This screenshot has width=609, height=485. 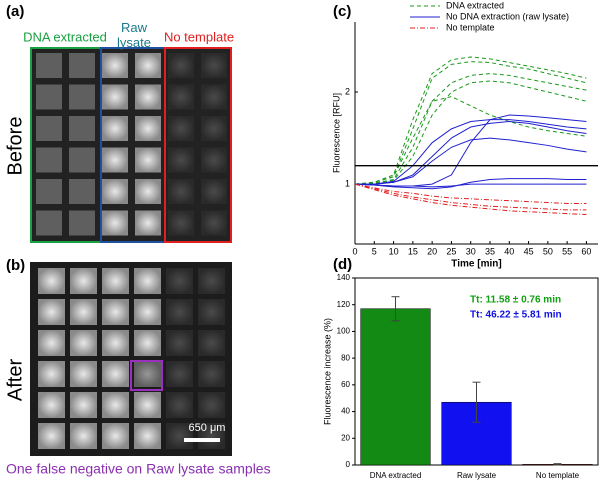 What do you see at coordinates (15, 11) in the screenshot?
I see `panel-label: (a)` at bounding box center [15, 11].